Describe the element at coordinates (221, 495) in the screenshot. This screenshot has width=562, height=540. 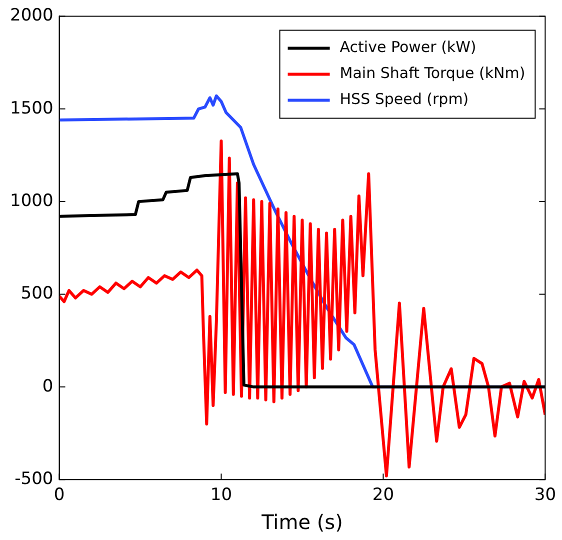
I see `x-tick-label: 10` at that location.